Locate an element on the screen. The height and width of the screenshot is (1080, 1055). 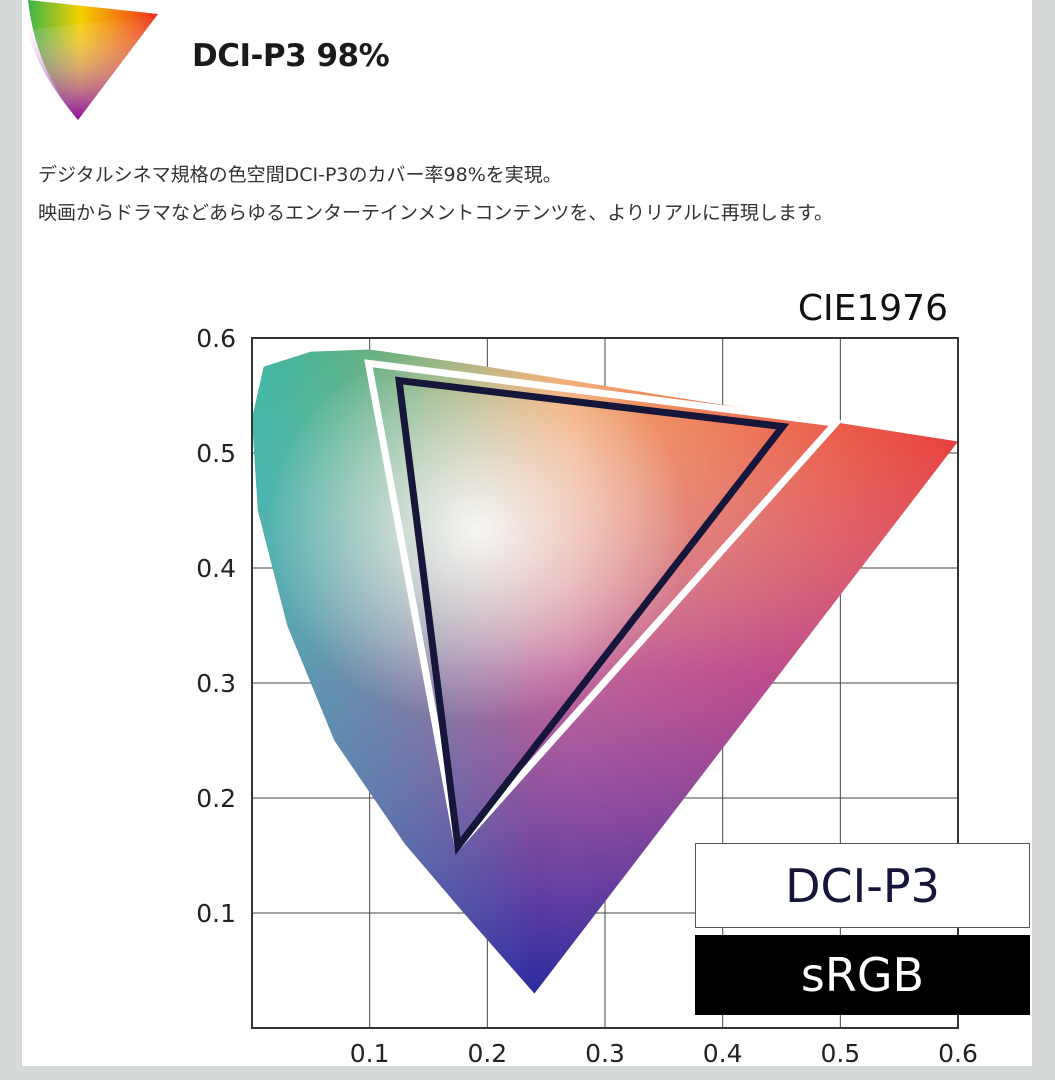
x-tick-label: 0.6 is located at coordinates (958, 1053).